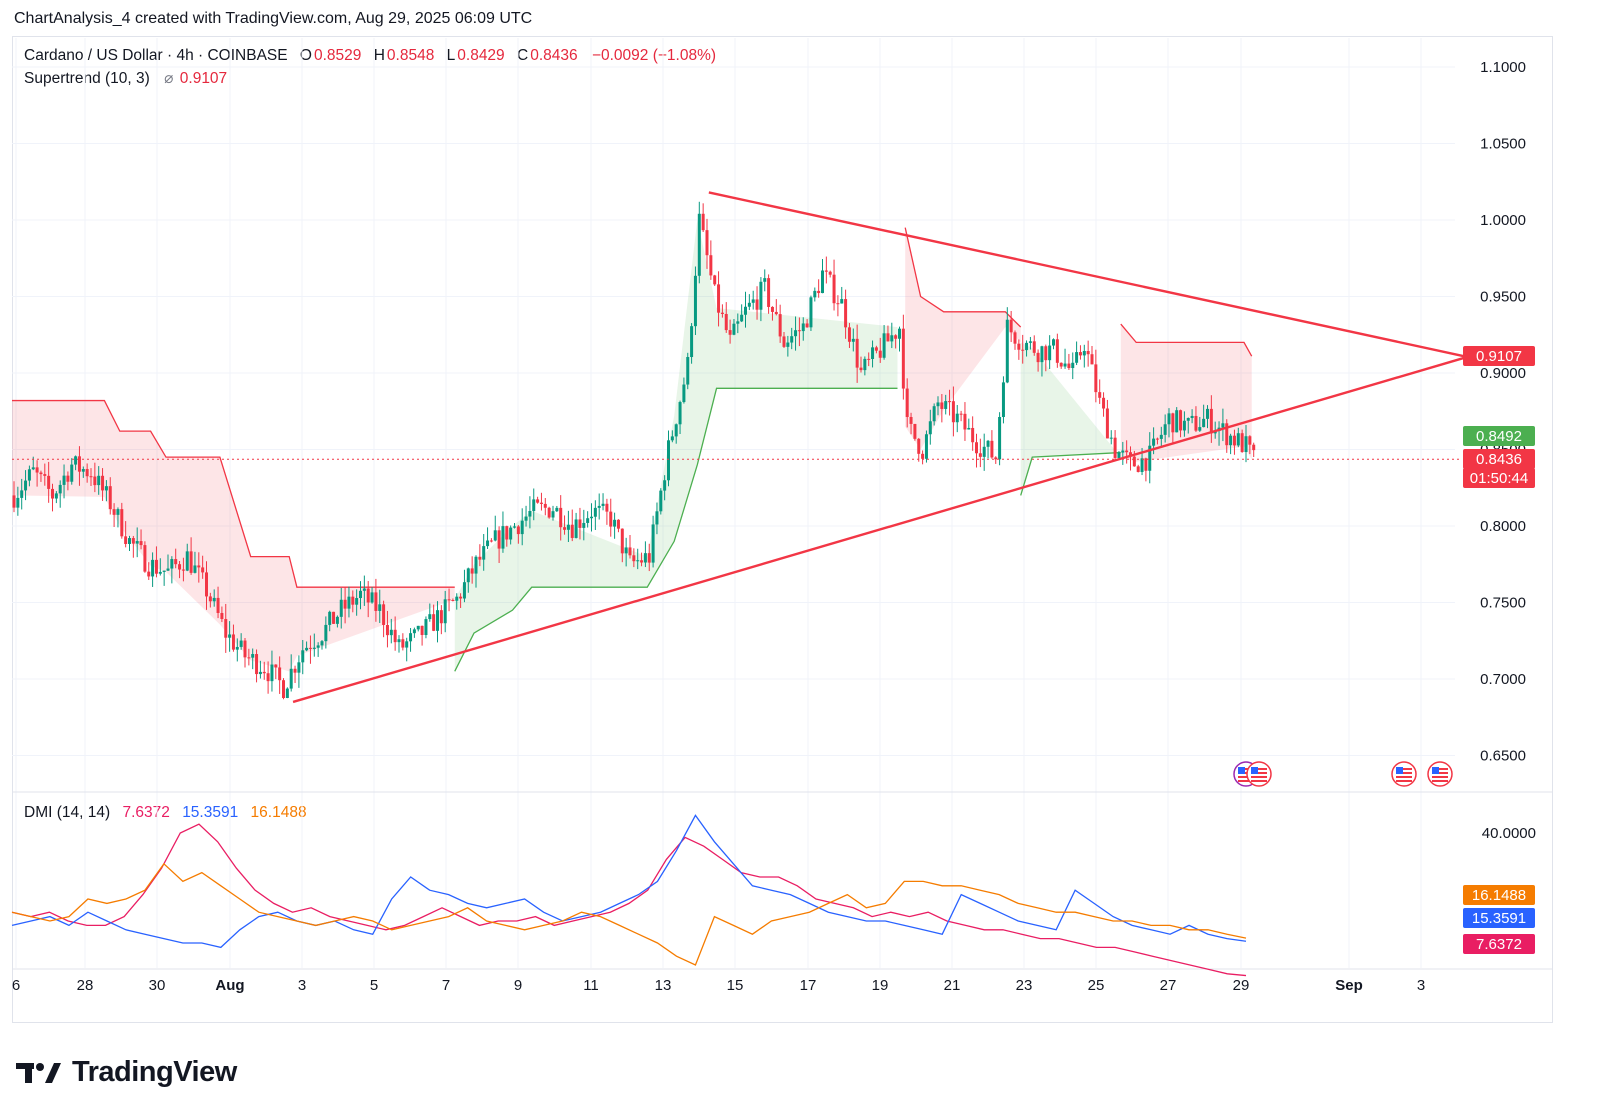 Image resolution: width=1600 pixels, height=1102 pixels. Describe the element at coordinates (554, 55) in the screenshot. I see `close-value: 0.8436` at that location.